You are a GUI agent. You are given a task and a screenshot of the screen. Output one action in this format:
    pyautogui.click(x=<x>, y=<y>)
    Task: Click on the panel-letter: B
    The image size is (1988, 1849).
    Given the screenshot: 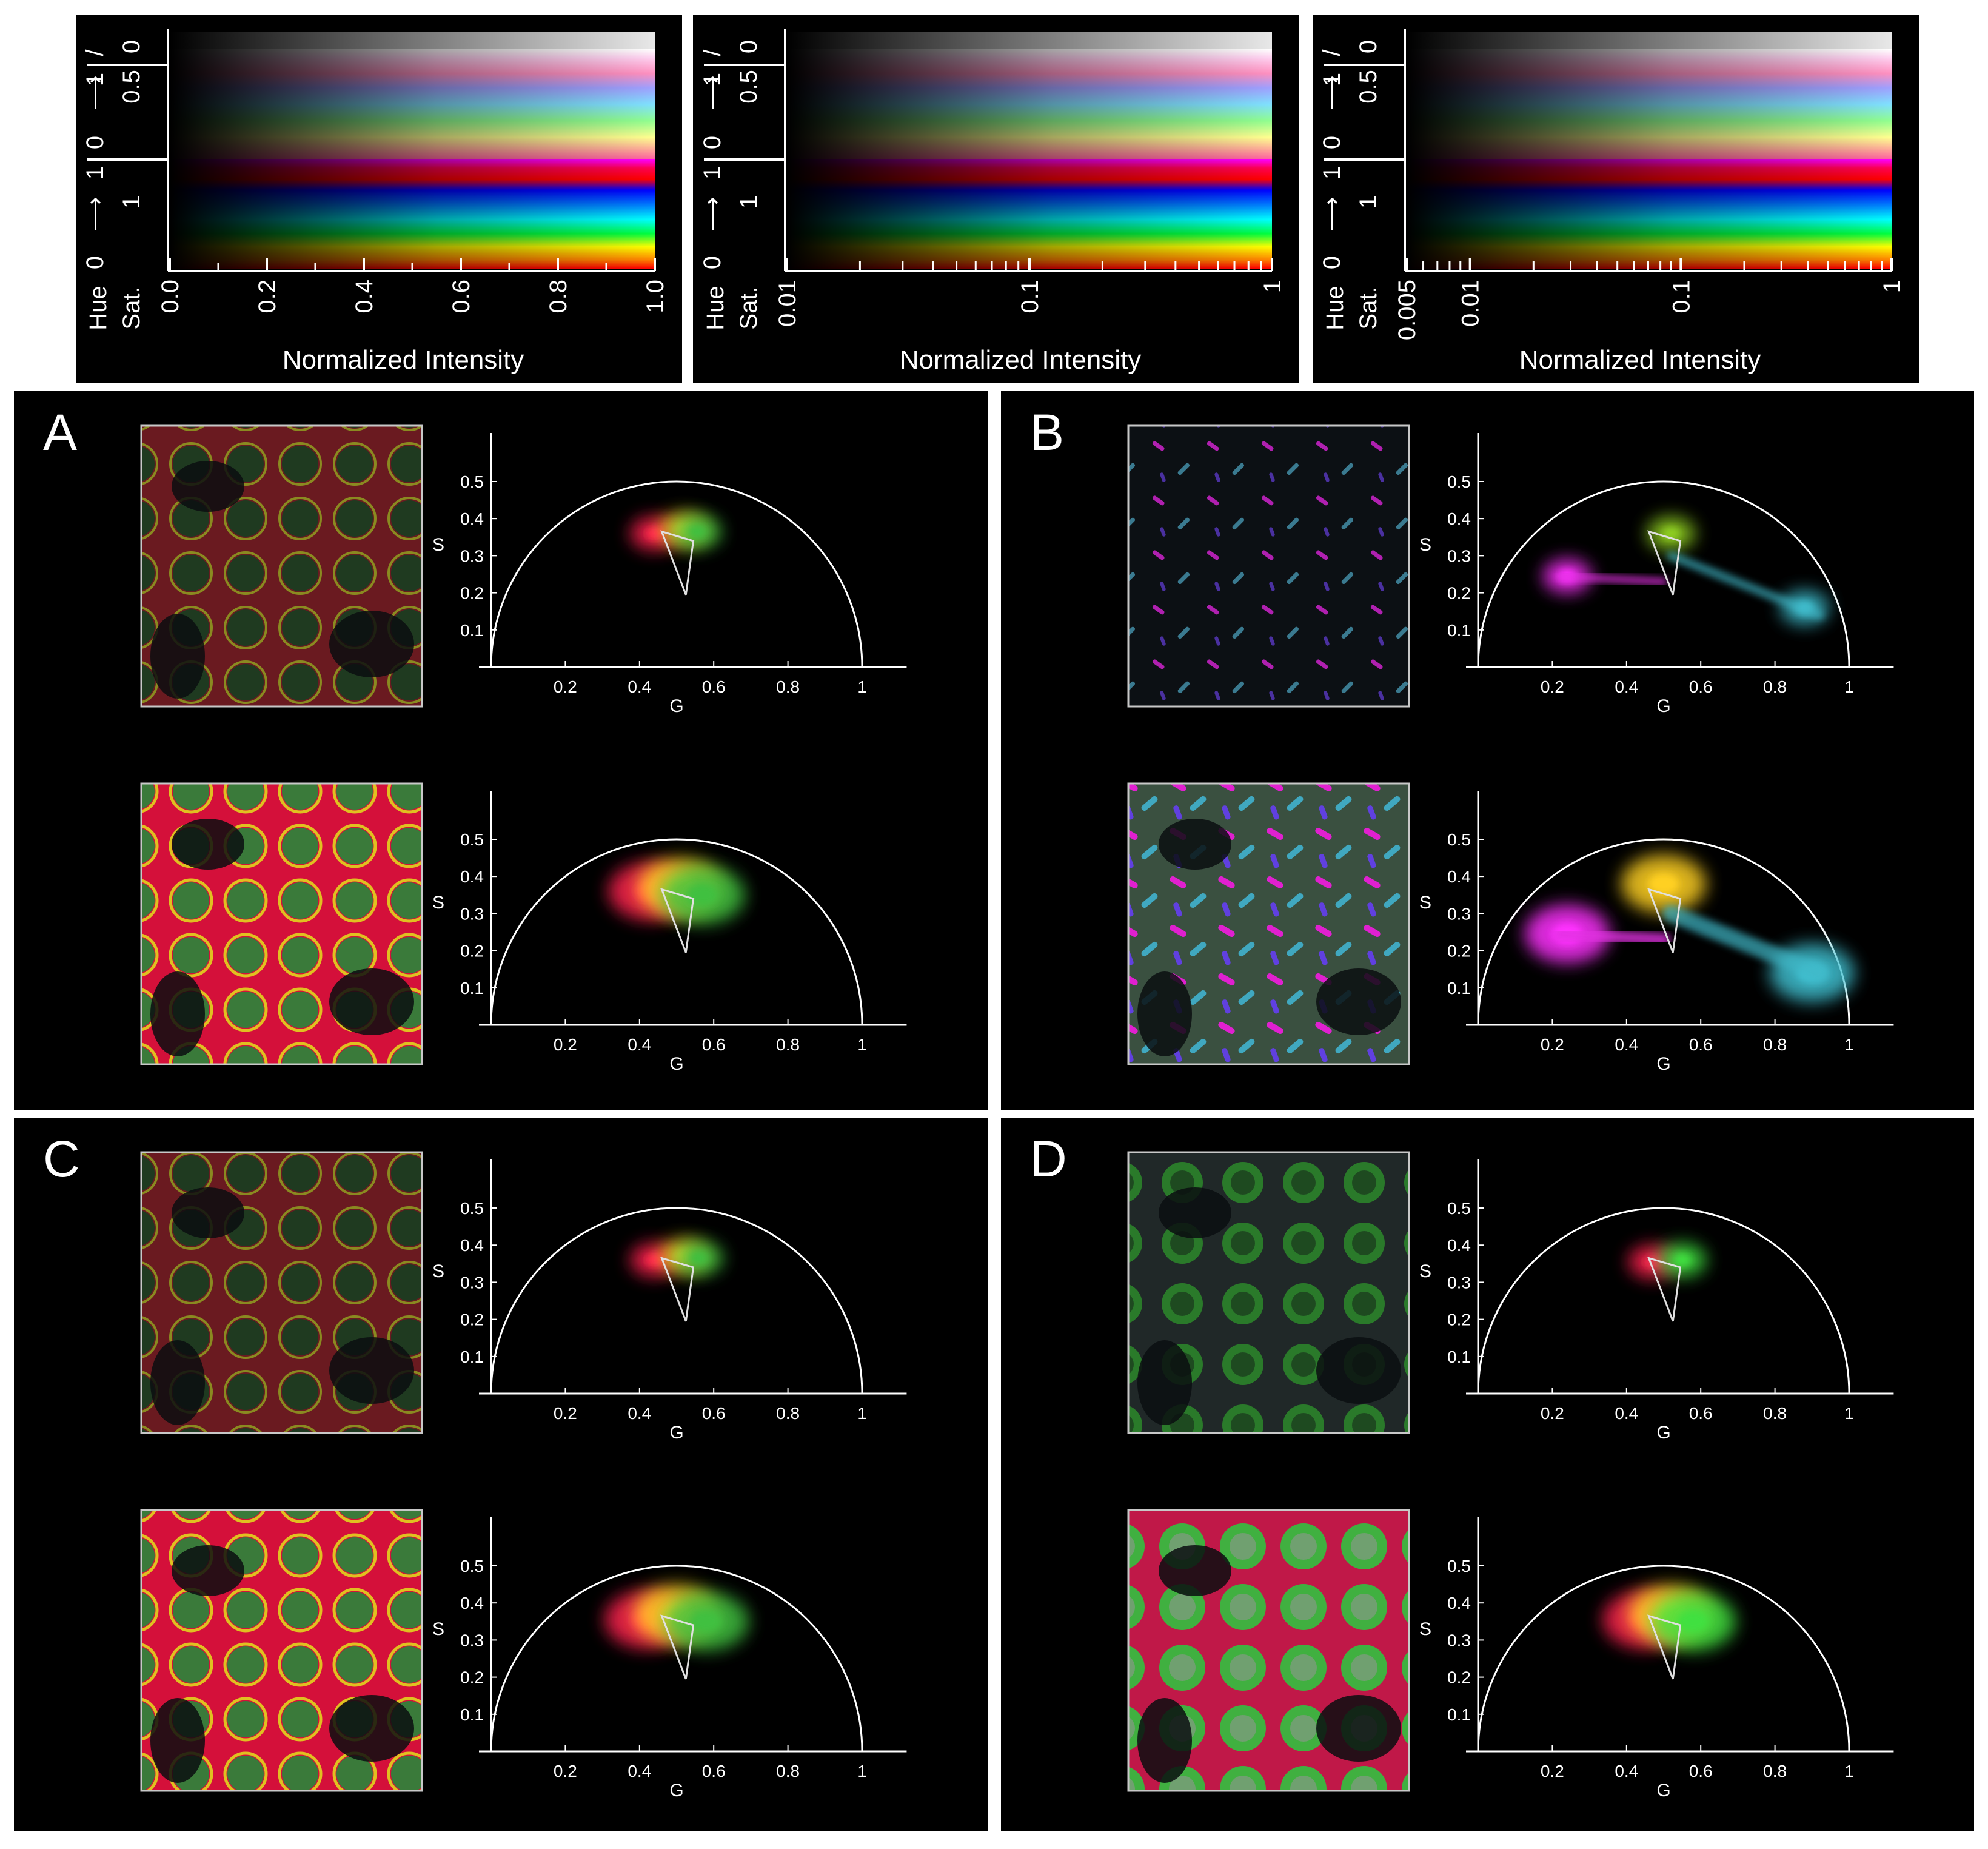 What is the action you would take?
    pyautogui.click(x=1047, y=433)
    